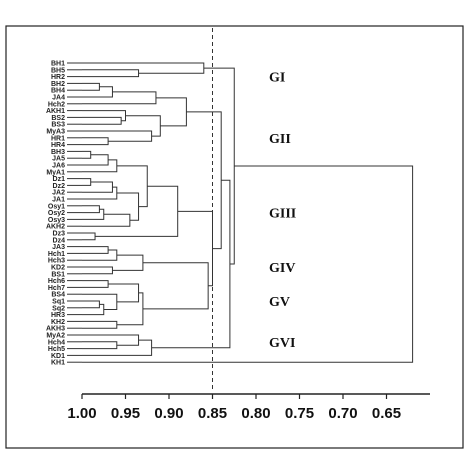  I want to click on leaf-label-hr2: HR2, so click(58, 77).